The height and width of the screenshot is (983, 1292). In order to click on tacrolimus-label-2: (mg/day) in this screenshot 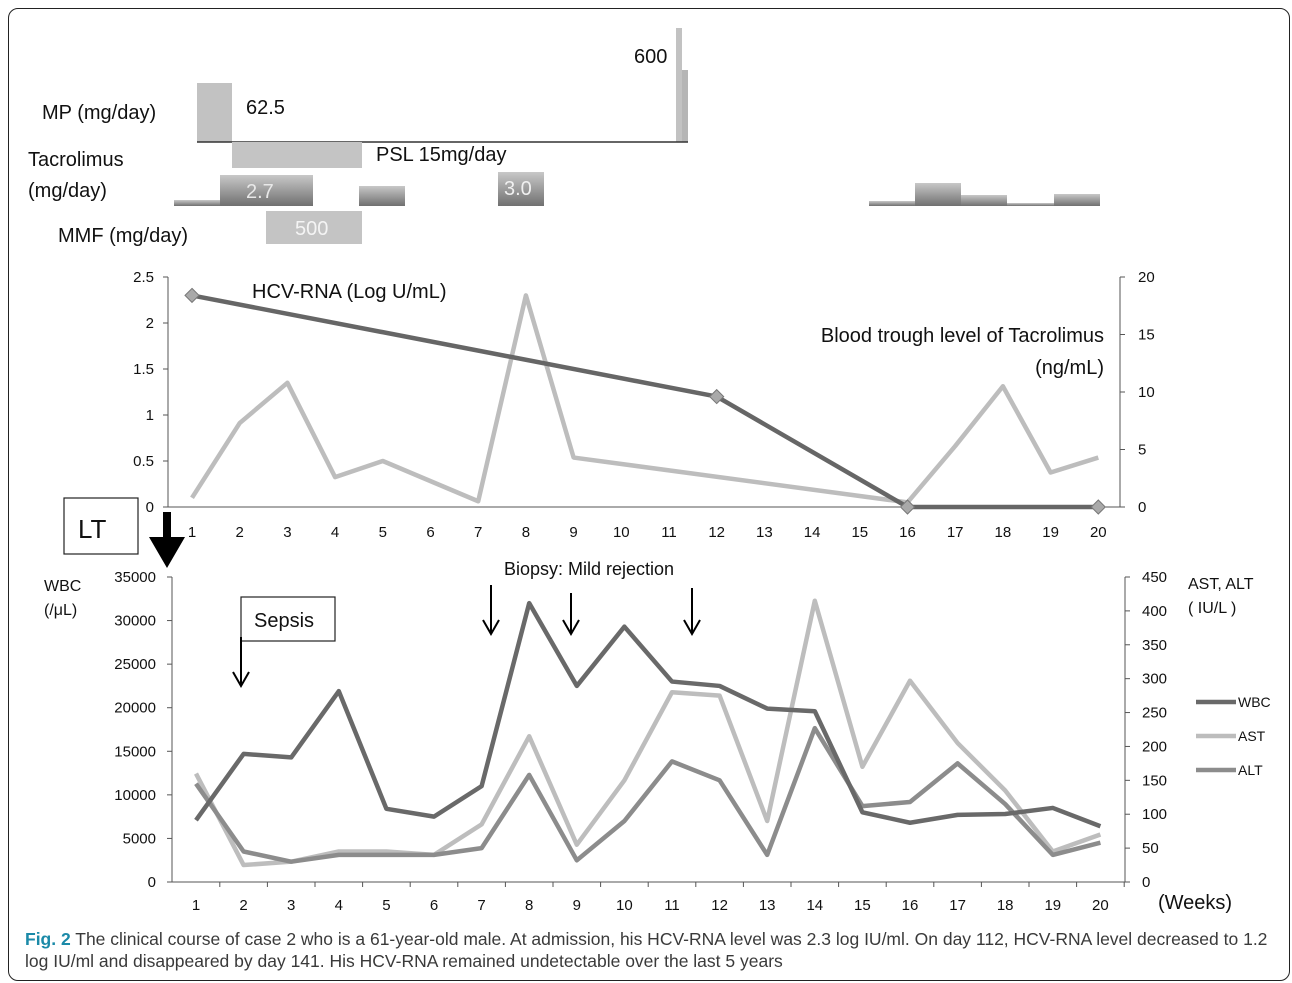, I will do `click(67, 191)`.